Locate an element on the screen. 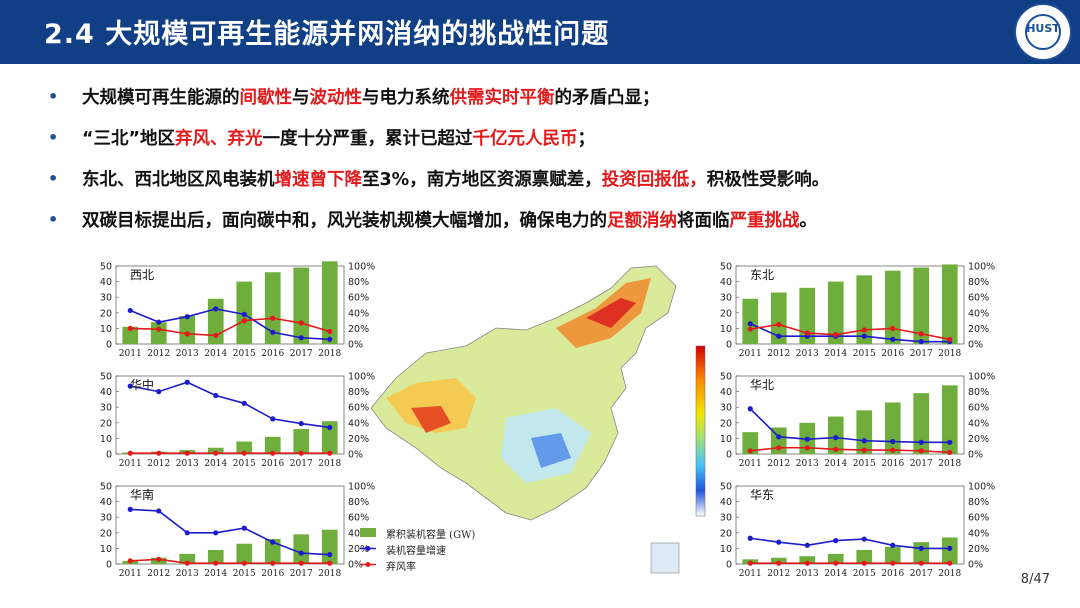 This screenshot has width=1080, height=608. region-label: 华南 is located at coordinates (142, 494).